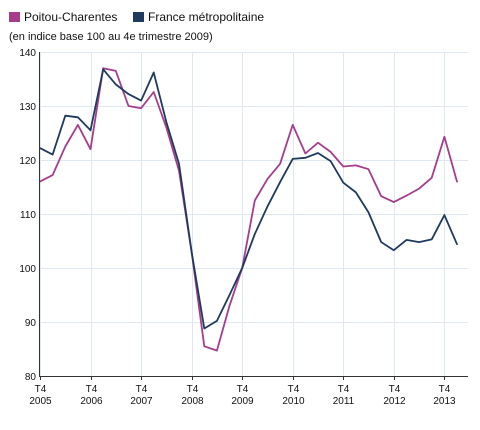  What do you see at coordinates (206, 17) in the screenshot?
I see `legend-label-france-metropolitaine: France métropolitaine` at bounding box center [206, 17].